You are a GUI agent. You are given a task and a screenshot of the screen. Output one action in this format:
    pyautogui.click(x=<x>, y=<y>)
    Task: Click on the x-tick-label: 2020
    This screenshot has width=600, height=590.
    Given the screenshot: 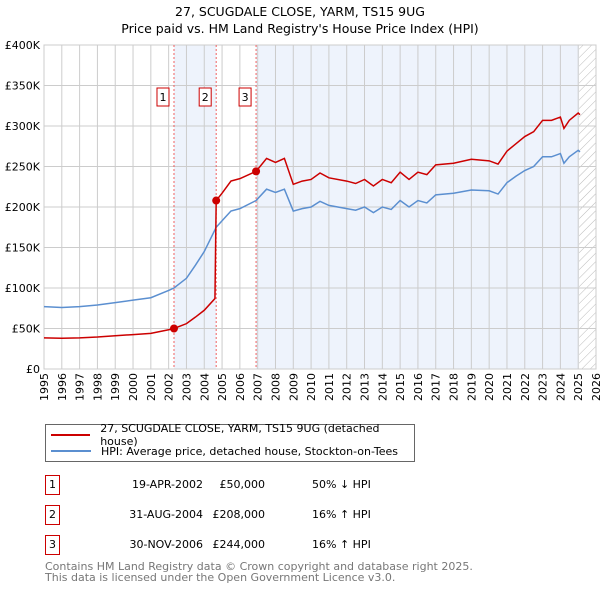 What is the action you would take?
    pyautogui.click(x=489, y=387)
    